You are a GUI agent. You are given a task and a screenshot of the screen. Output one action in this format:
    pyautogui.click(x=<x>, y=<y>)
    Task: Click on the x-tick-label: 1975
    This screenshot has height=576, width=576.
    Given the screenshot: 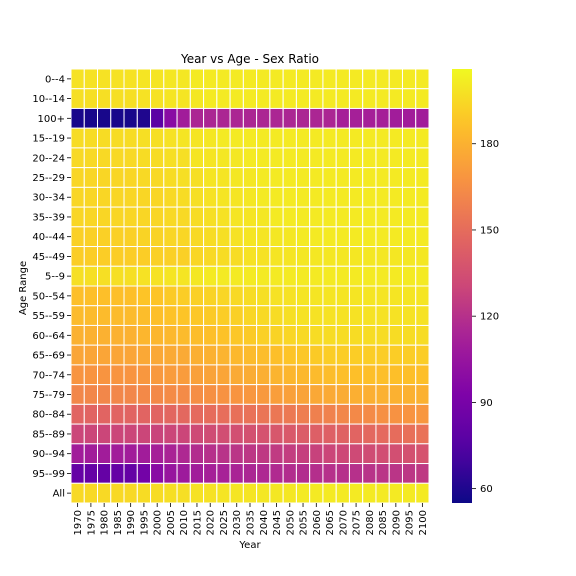 What is the action you would take?
    pyautogui.click(x=91, y=522)
    